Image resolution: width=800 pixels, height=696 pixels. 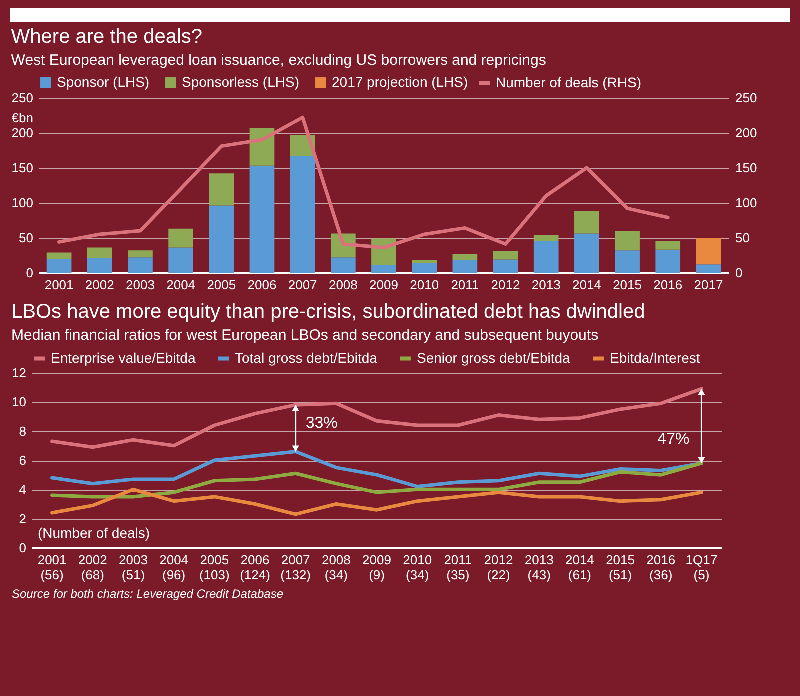 What do you see at coordinates (494, 358) in the screenshot?
I see `legend-label: Senior gross debt/Ebitda` at bounding box center [494, 358].